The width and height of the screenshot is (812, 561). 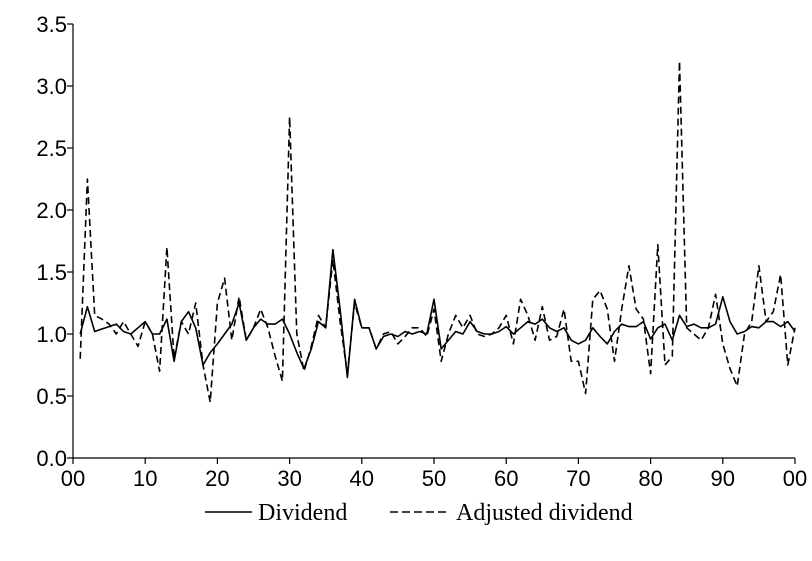 I want to click on x-tick-label: 60, so click(x=506, y=478).